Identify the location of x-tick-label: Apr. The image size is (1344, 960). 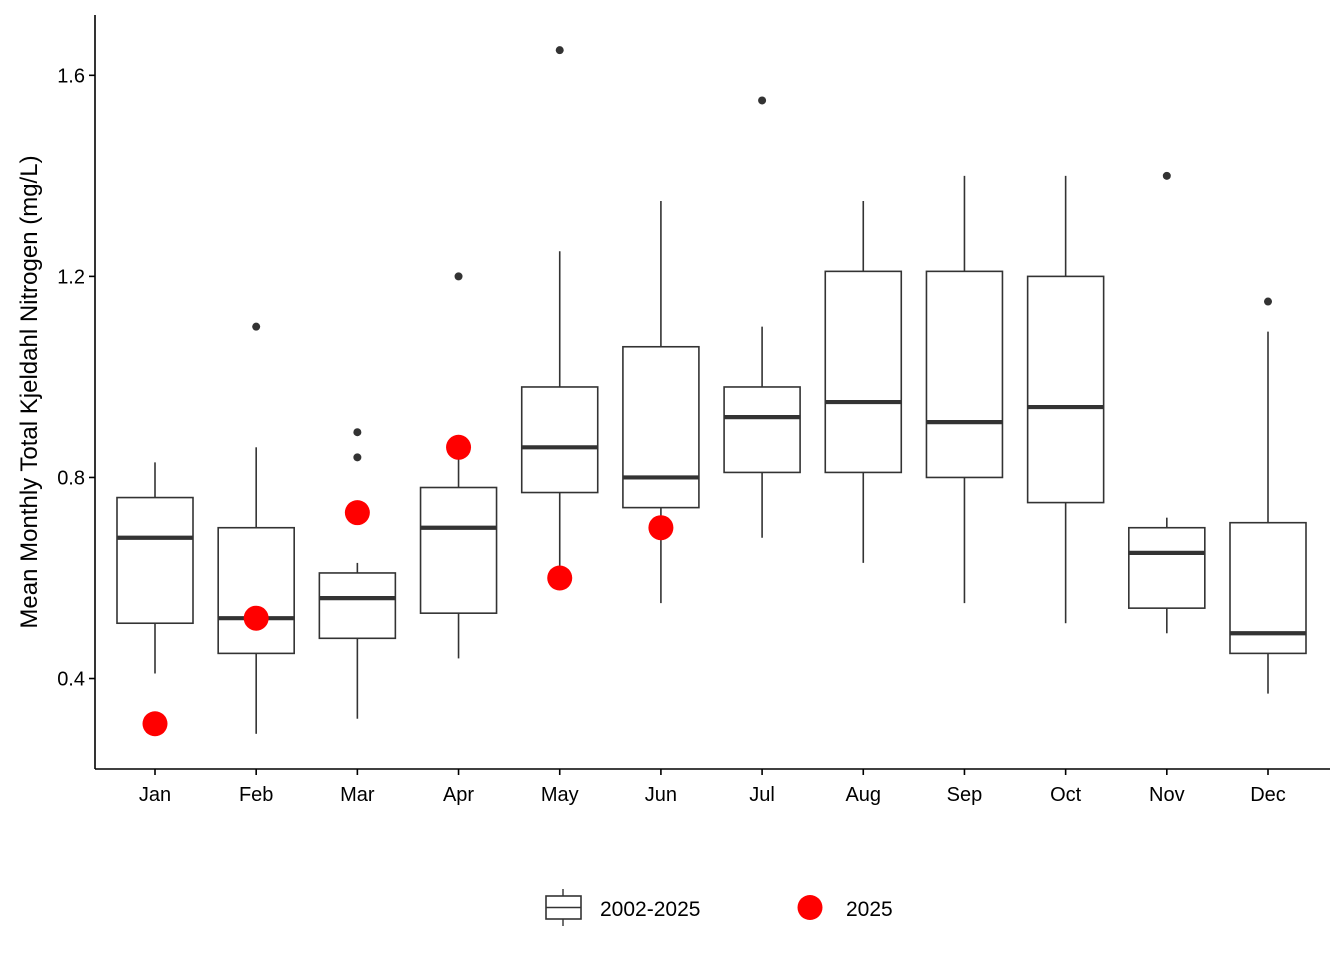
(458, 795).